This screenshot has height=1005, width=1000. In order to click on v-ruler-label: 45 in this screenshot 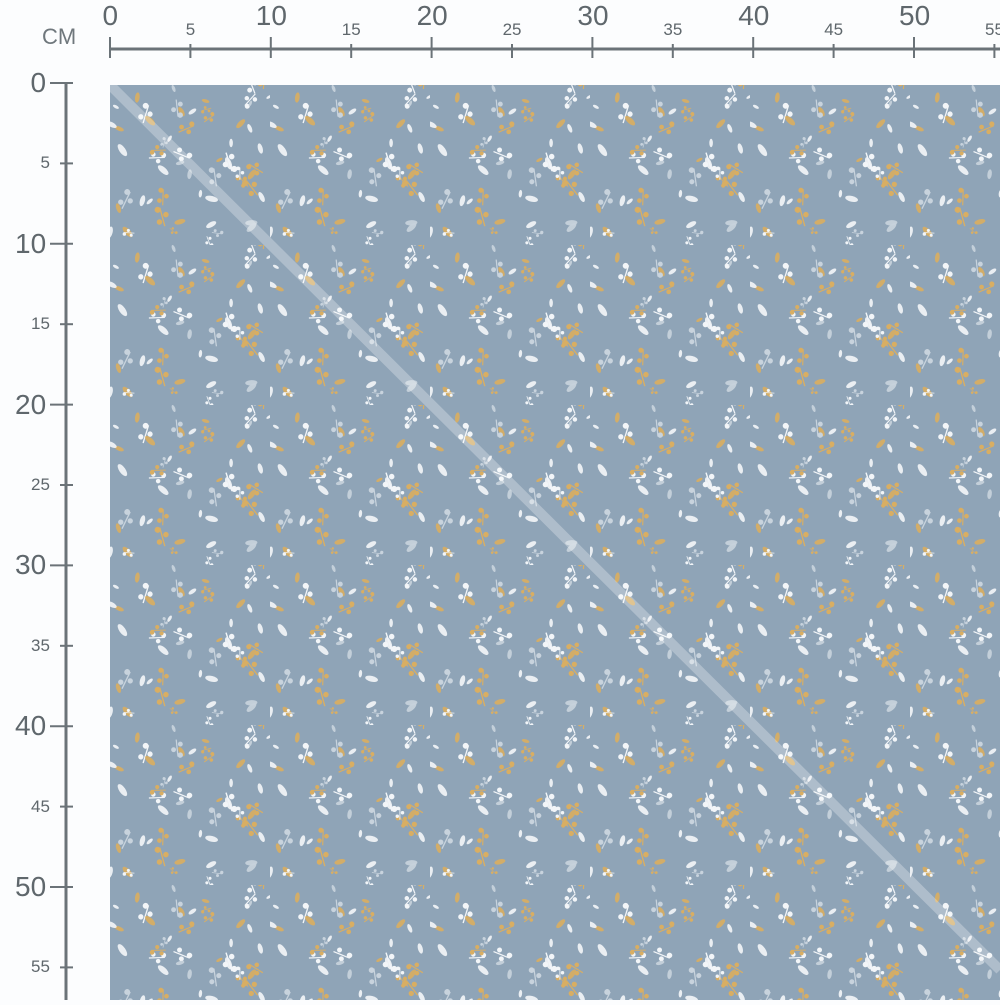, I will do `click(40, 806)`.